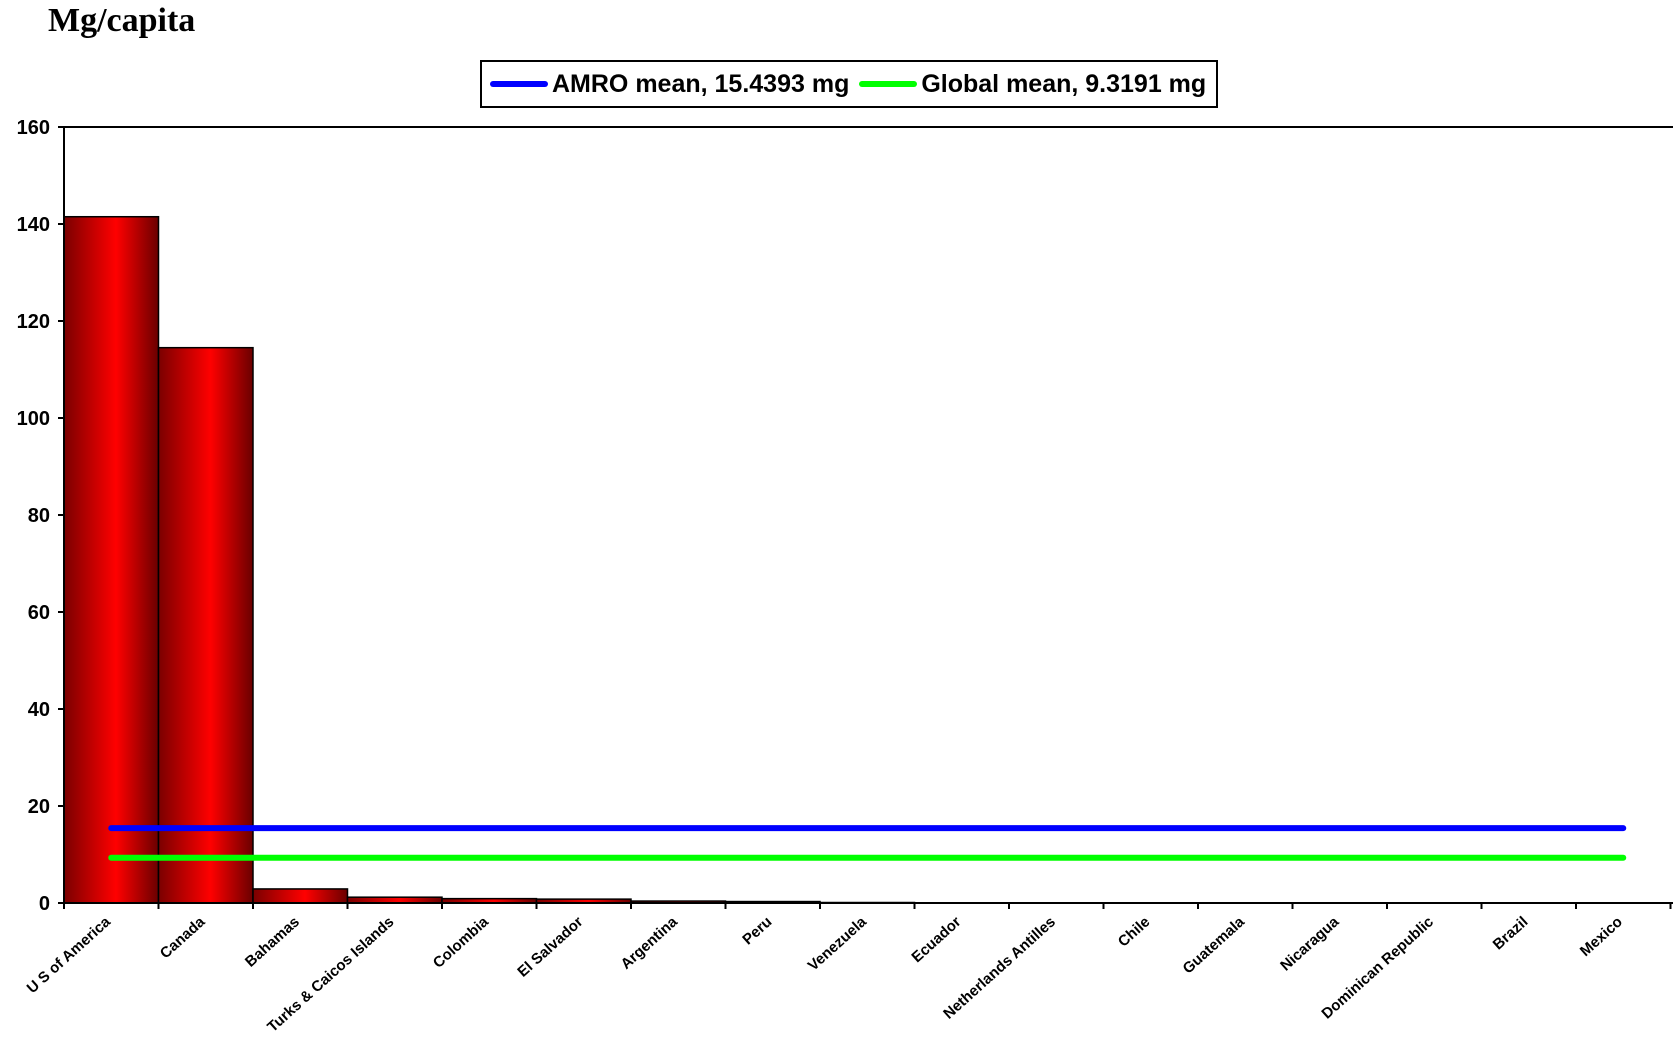 The height and width of the screenshot is (1042, 1673). What do you see at coordinates (69, 955) in the screenshot?
I see `x-tick-label: U S of America` at bounding box center [69, 955].